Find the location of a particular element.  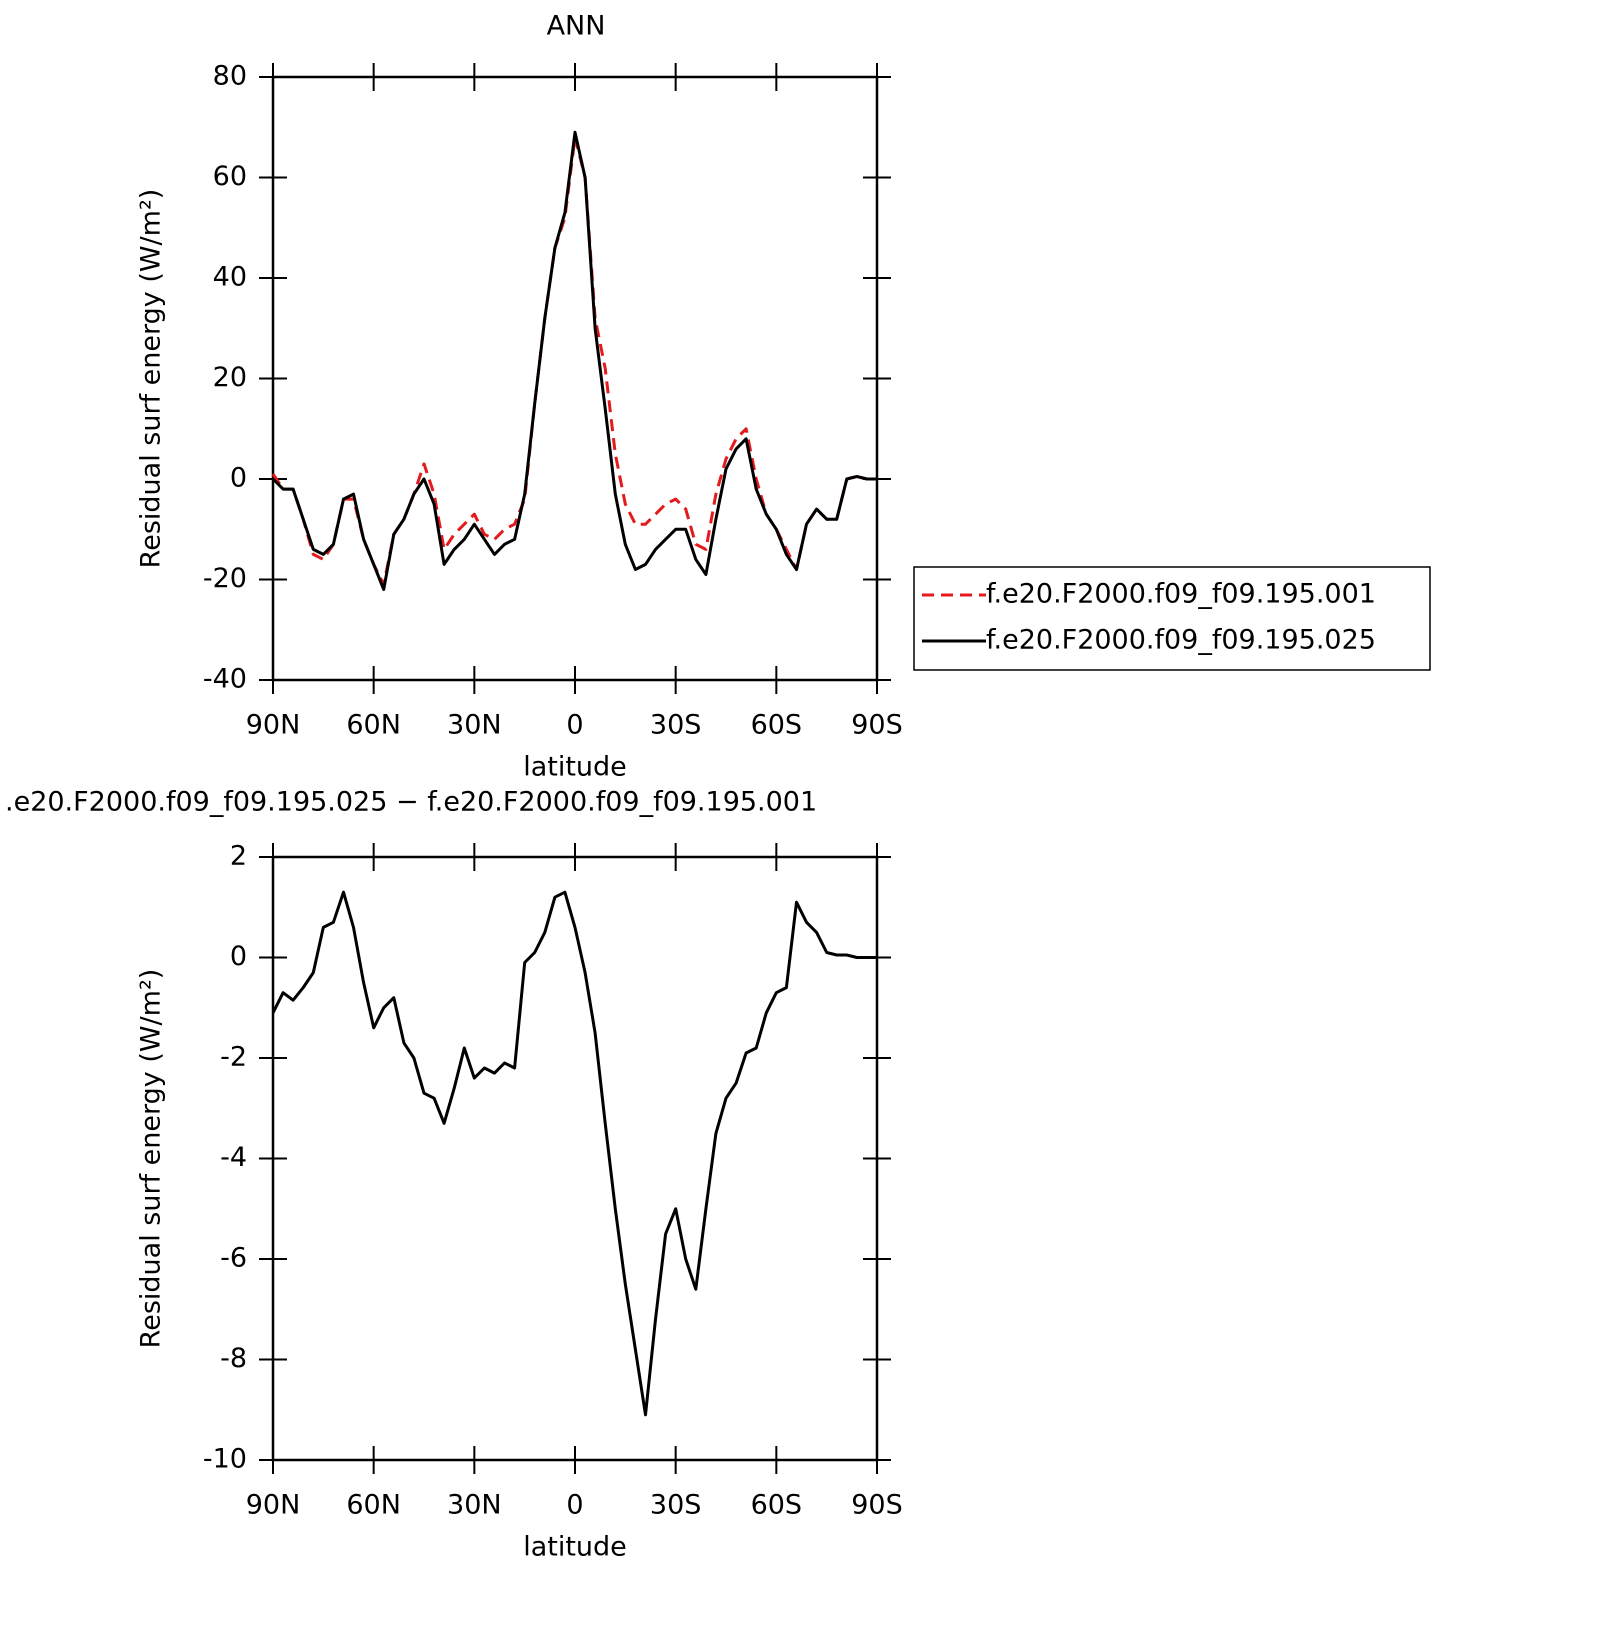

y-tick-label: -40 is located at coordinates (225, 679).